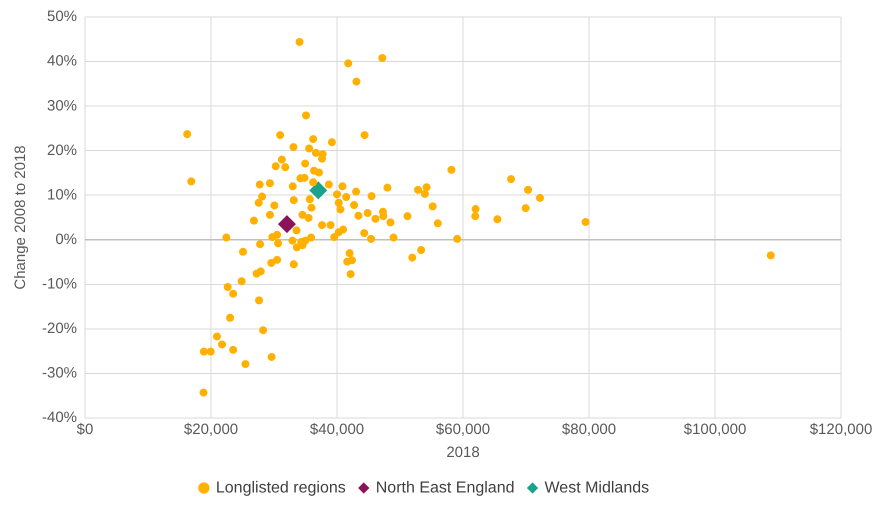  I want to click on y-tick-label: -20%, so click(60, 329).